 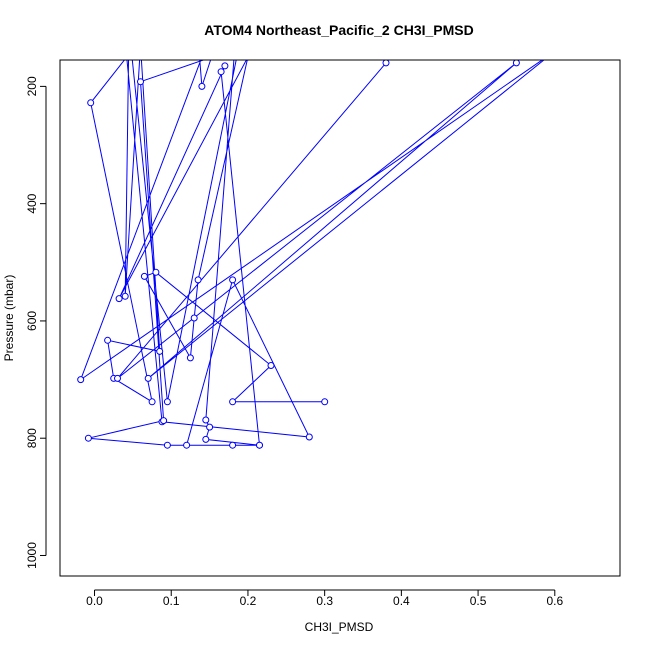 I want to click on chart-title: ATOM4 Northeast_Pacific_2 CH3I_PMSD, so click(x=338, y=30).